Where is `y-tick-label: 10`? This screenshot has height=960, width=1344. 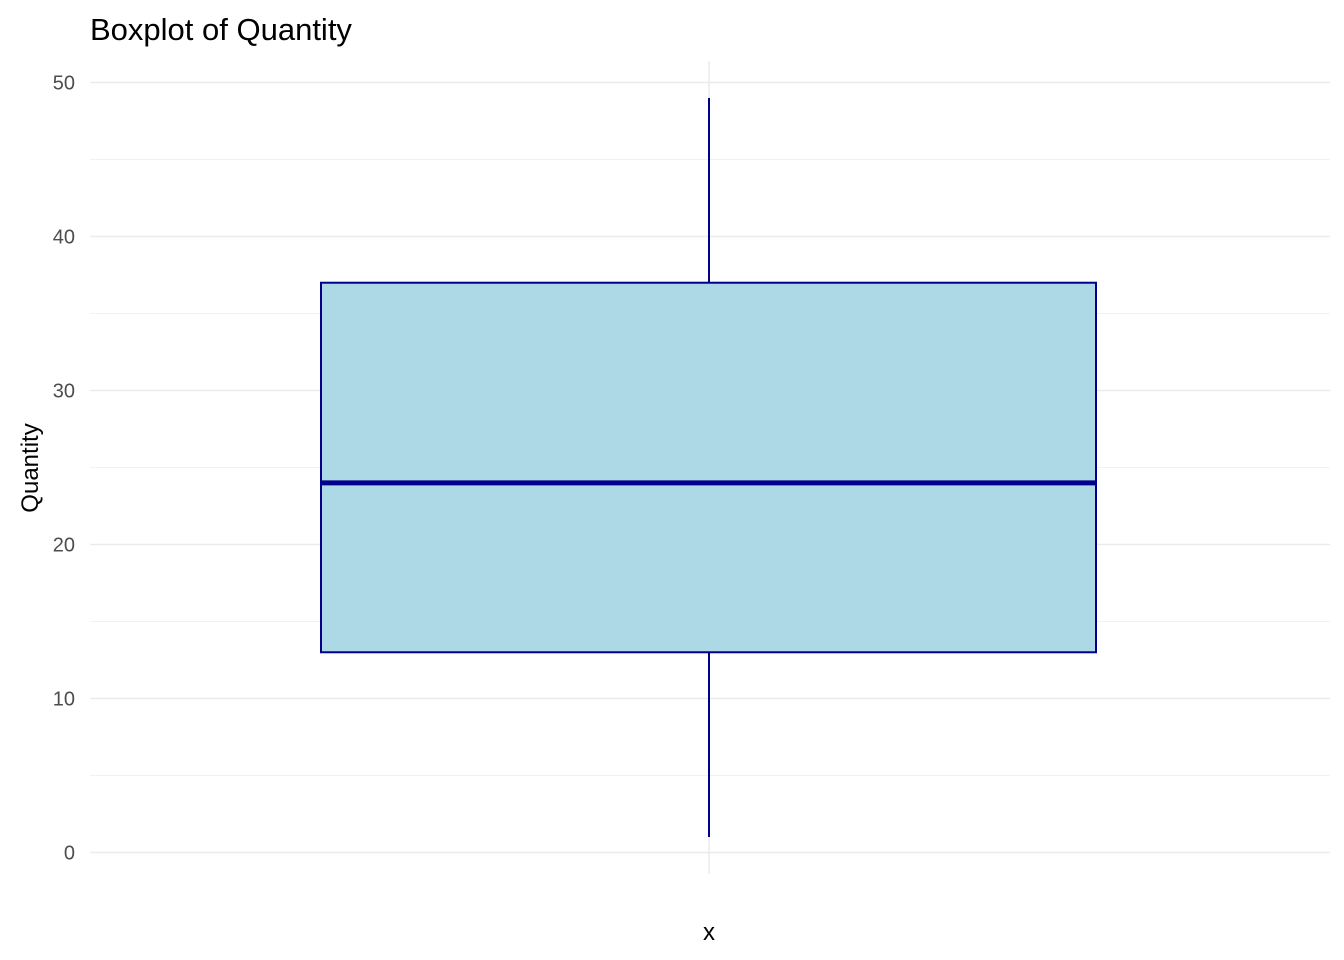 y-tick-label: 10 is located at coordinates (64, 699).